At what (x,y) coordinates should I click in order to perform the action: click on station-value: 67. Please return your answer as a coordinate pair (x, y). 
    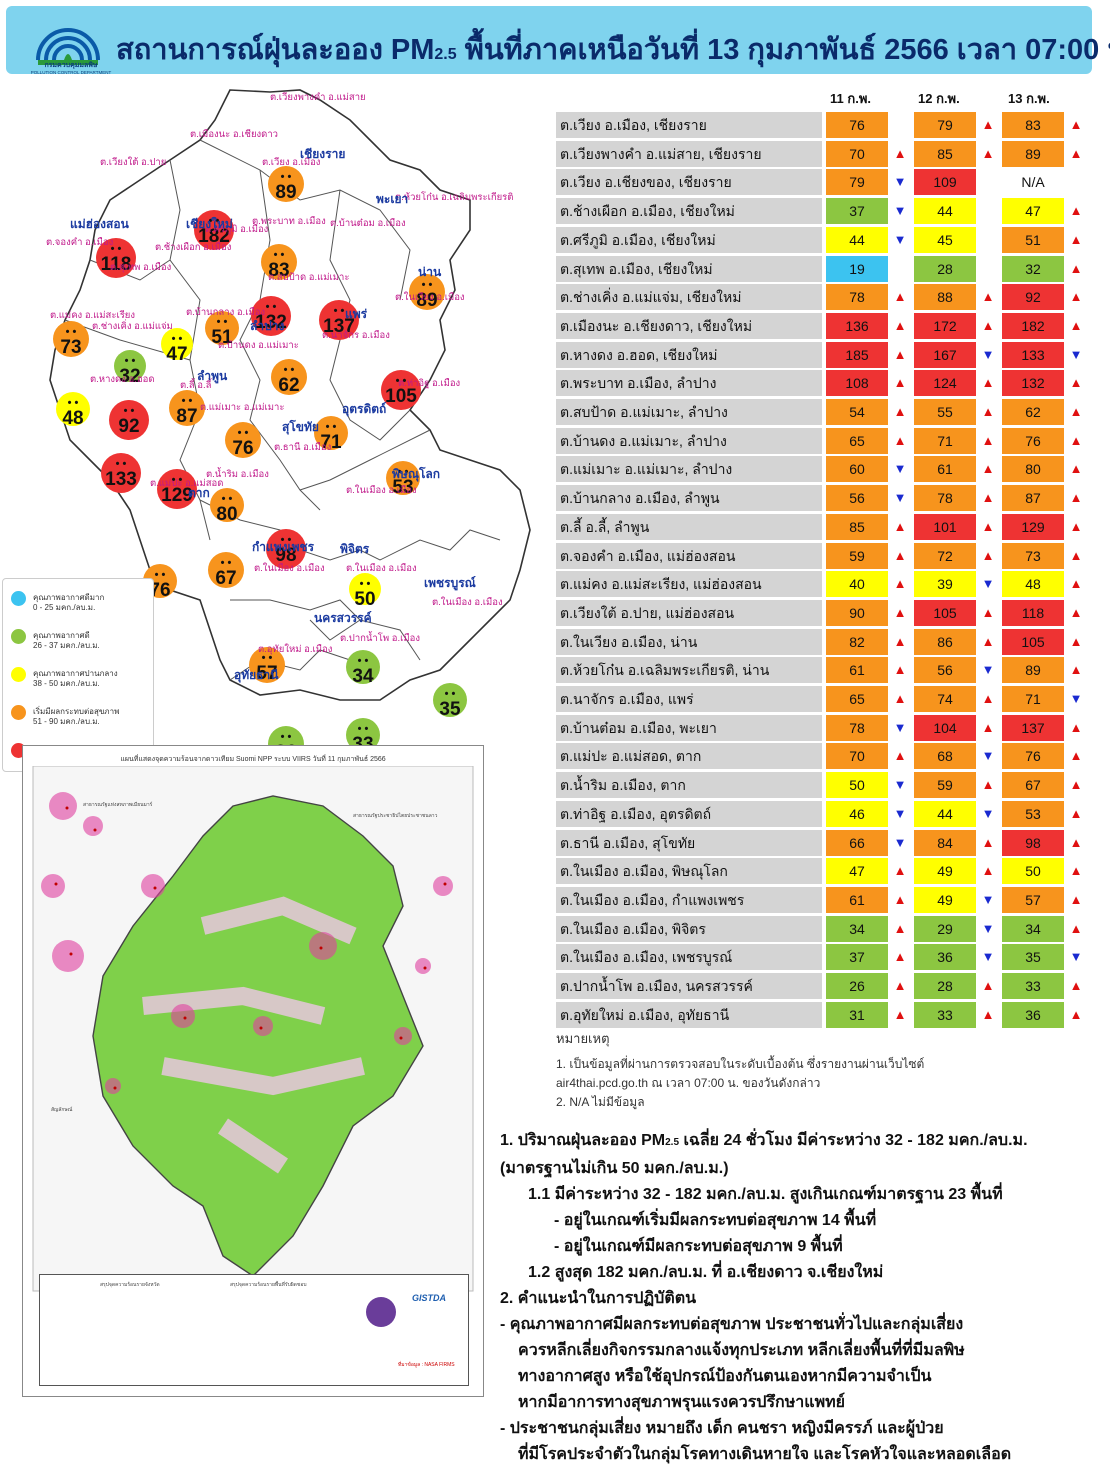
    Looking at the image, I should click on (226, 578).